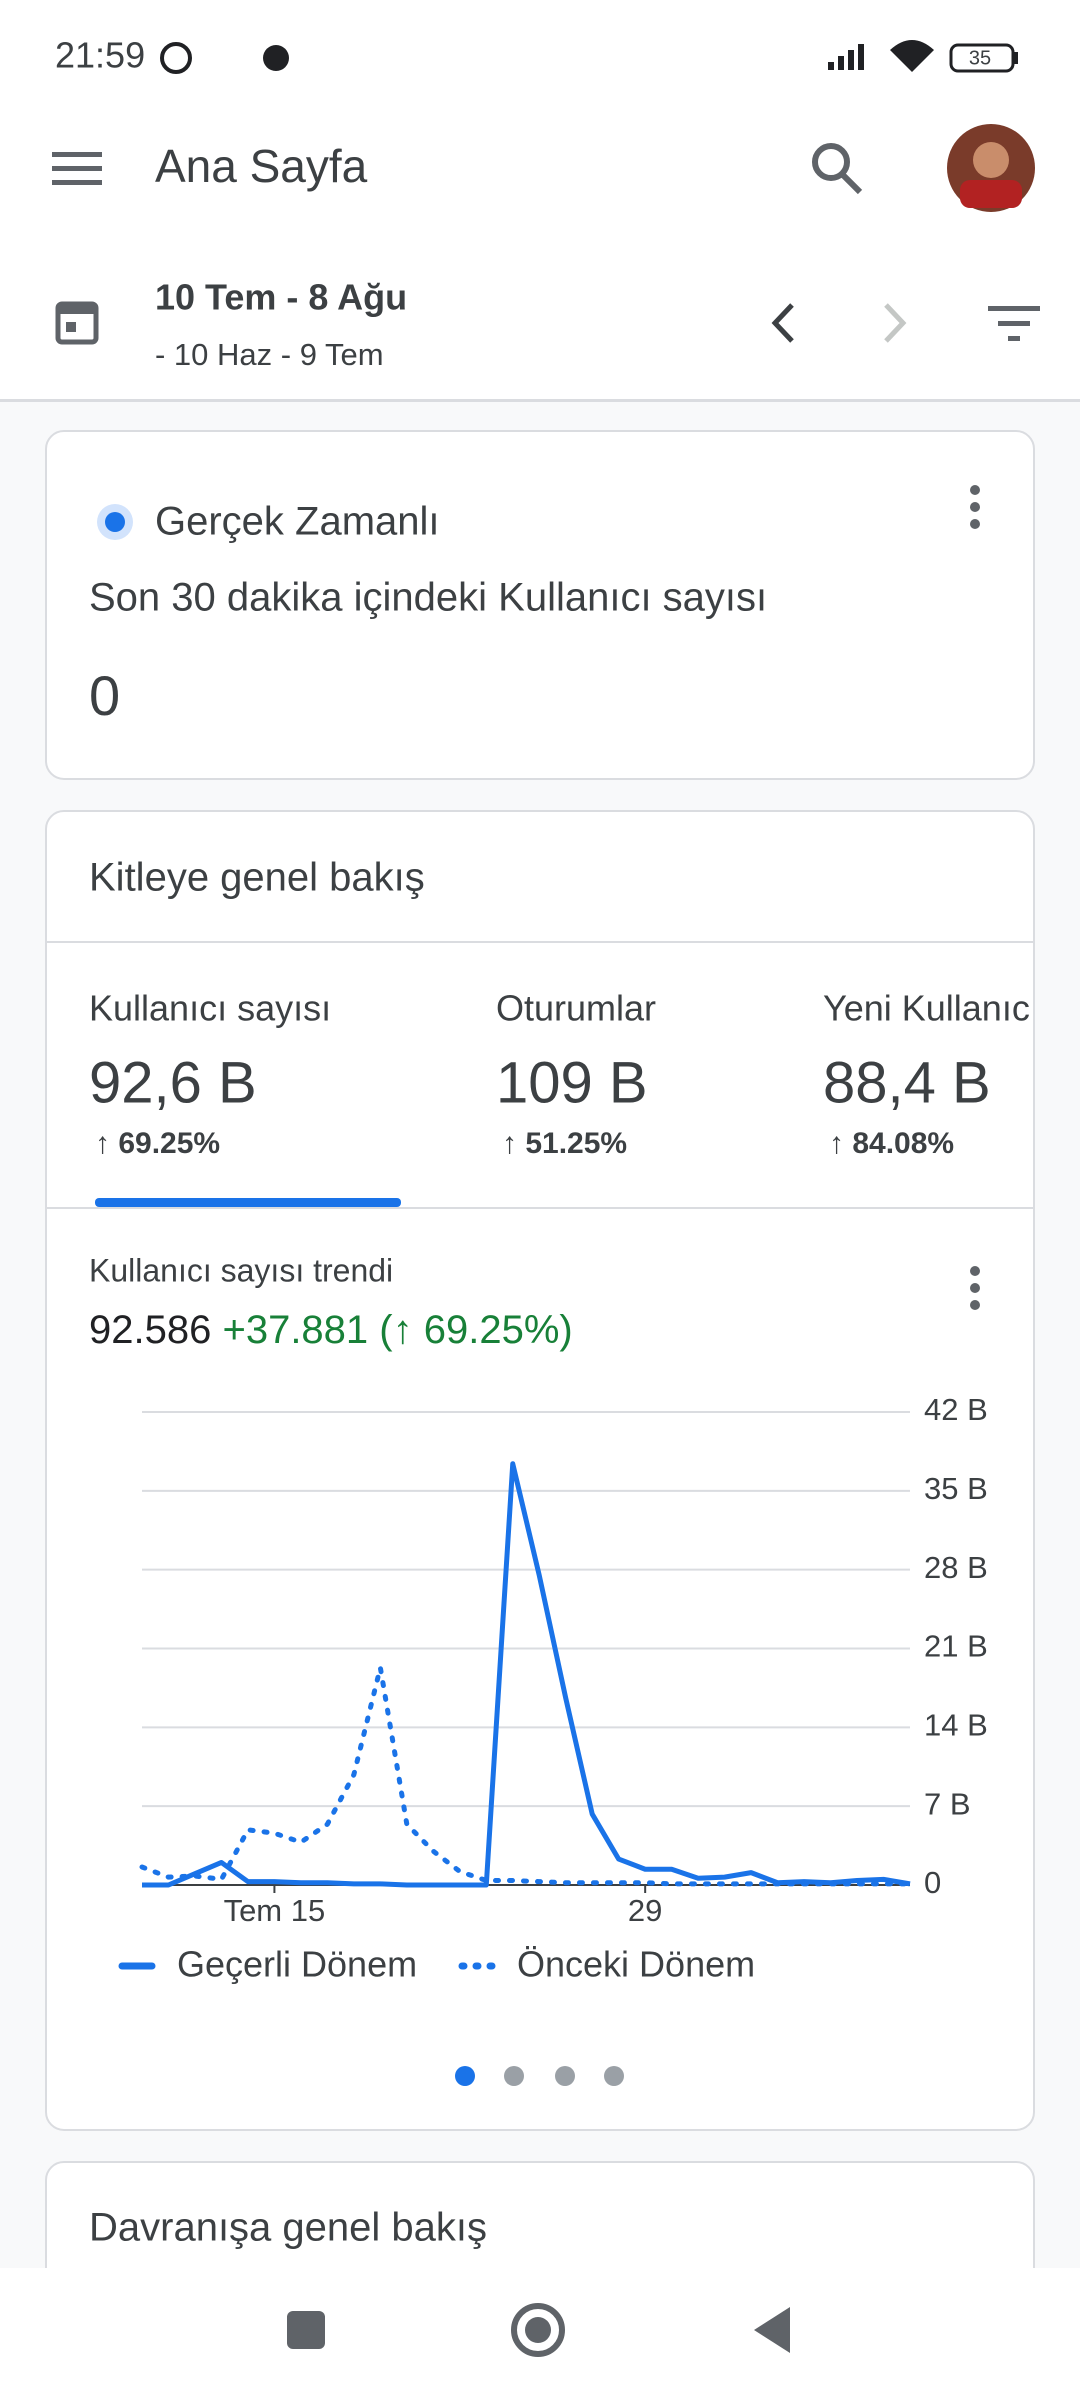 Image resolution: width=1080 pixels, height=2400 pixels. What do you see at coordinates (257, 878) in the screenshot?
I see `audience-title: Kitleye genel bakış` at bounding box center [257, 878].